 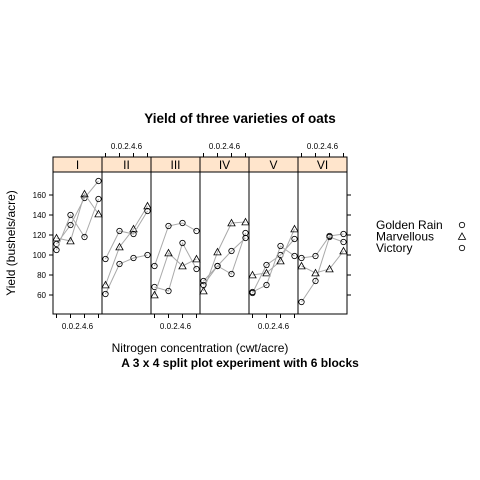 I want to click on strip-label-VI: VI, so click(x=322, y=165).